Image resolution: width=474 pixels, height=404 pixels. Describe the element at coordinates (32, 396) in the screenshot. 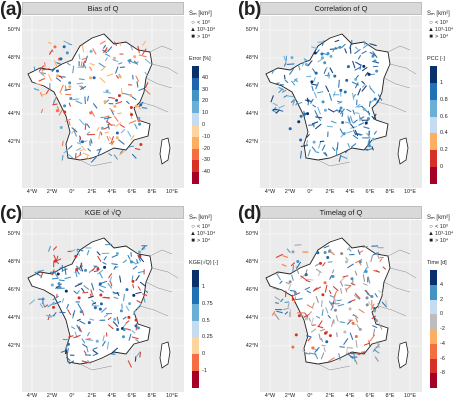

I see `x-tick-label: 4°W` at that location.